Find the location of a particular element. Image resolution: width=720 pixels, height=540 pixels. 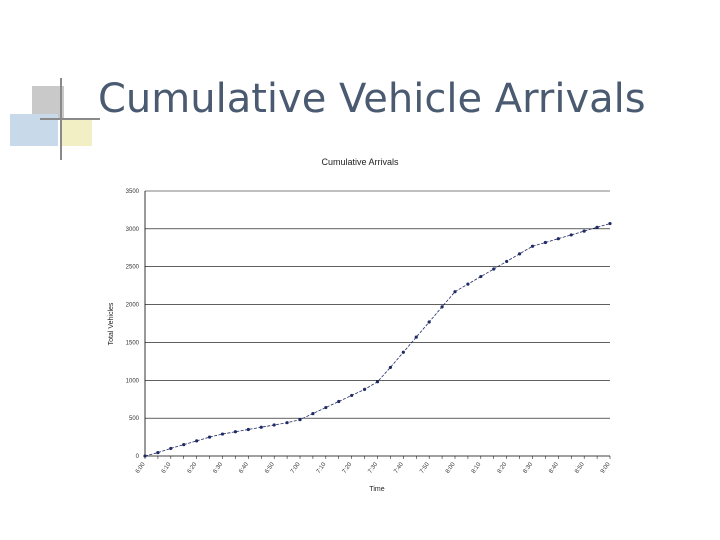

x-tick-label: 7:00 is located at coordinates (296, 468).